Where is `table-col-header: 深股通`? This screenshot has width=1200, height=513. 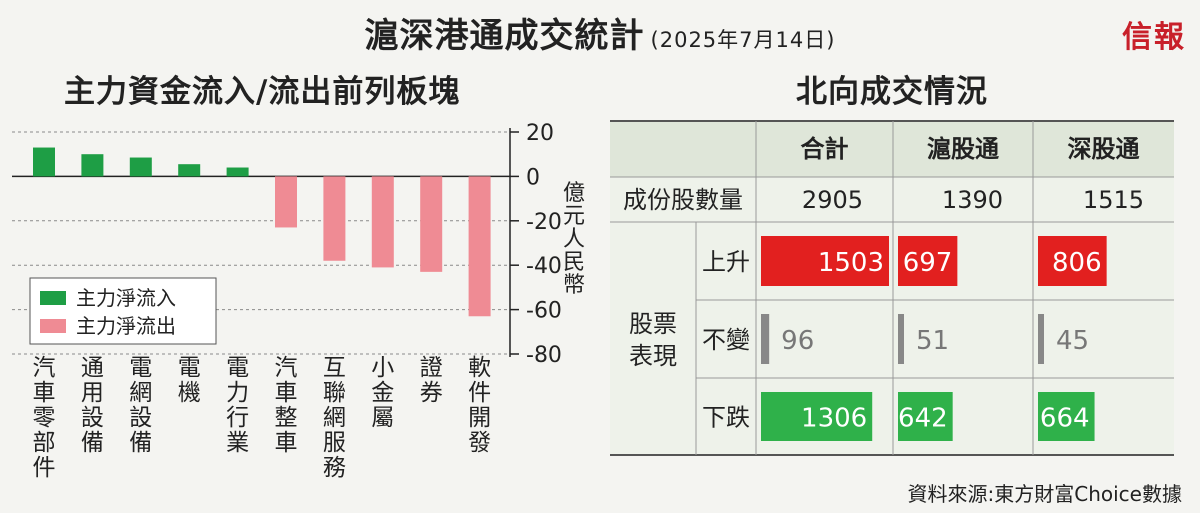
table-col-header: 深股通 is located at coordinates (1104, 149).